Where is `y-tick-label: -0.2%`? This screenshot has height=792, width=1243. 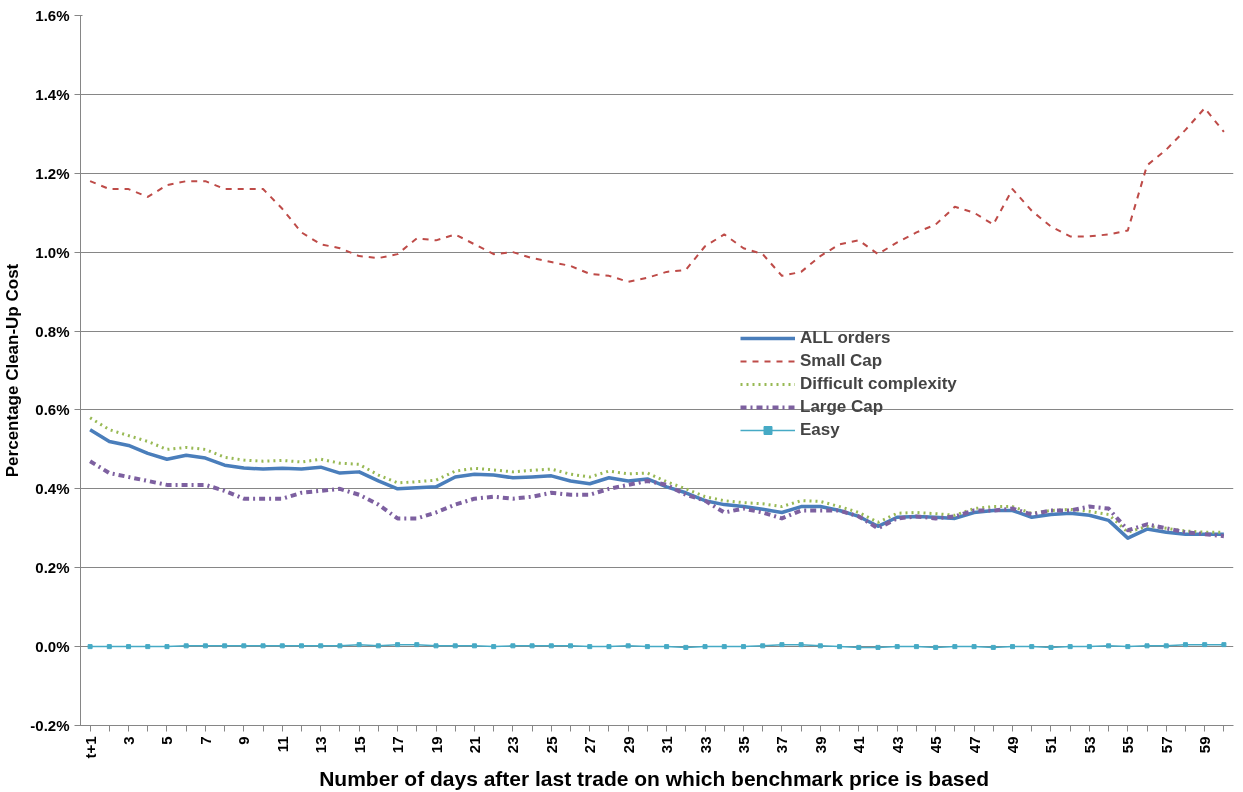
y-tick-label: -0.2% is located at coordinates (50, 725).